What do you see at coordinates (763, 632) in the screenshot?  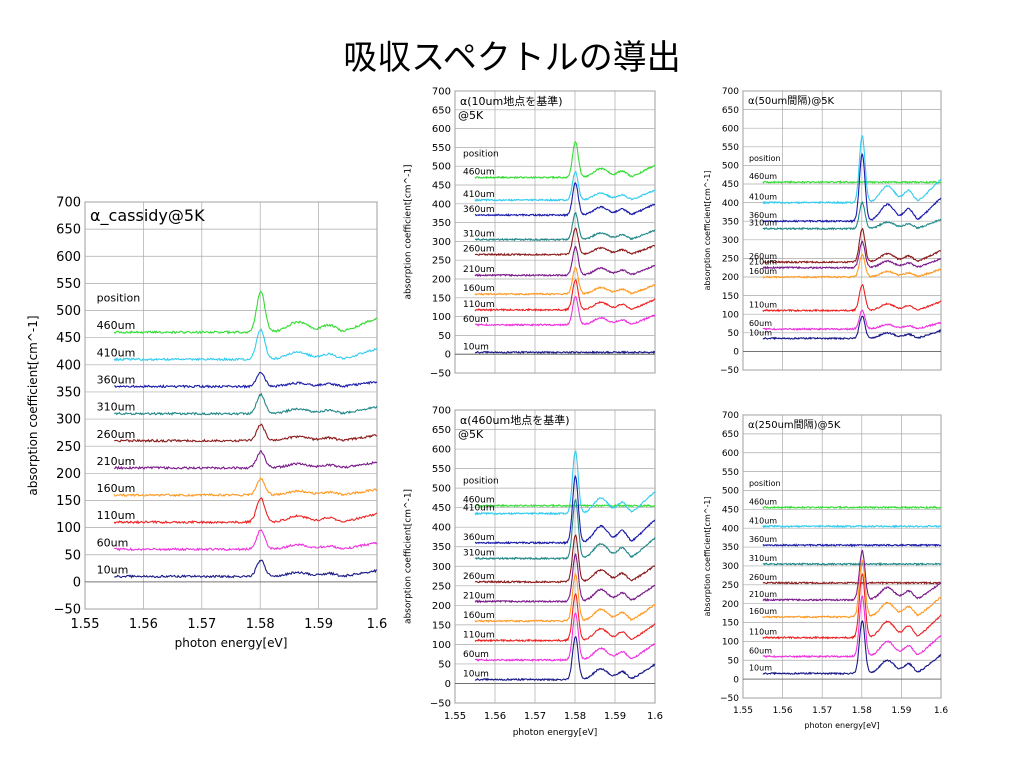 I see `series-label-110um: 110um` at bounding box center [763, 632].